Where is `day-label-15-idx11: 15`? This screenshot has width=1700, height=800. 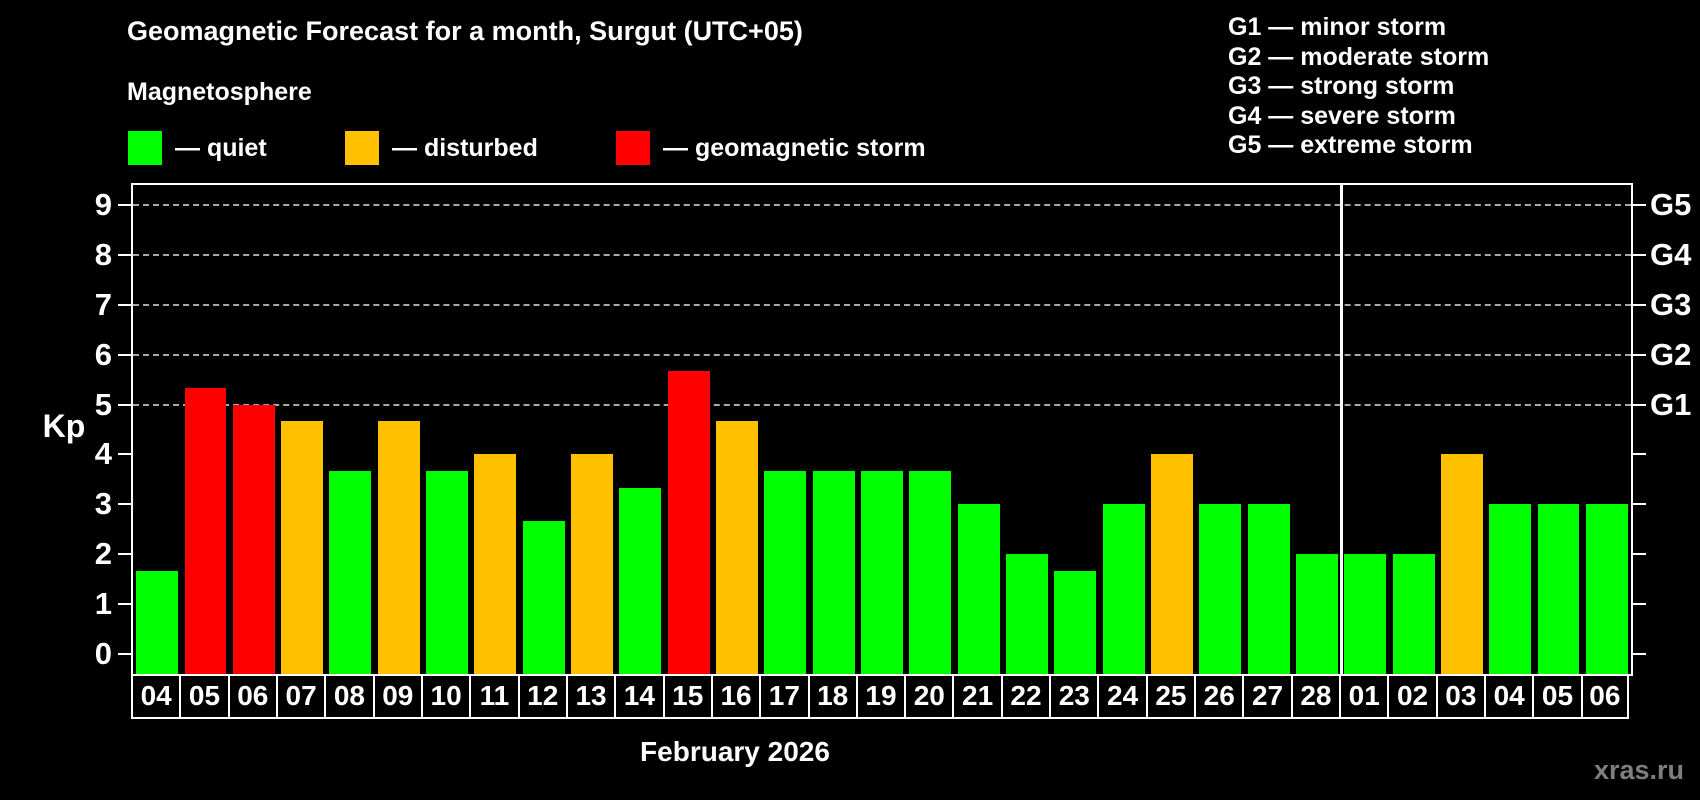
day-label-15-idx11: 15 is located at coordinates (687, 696).